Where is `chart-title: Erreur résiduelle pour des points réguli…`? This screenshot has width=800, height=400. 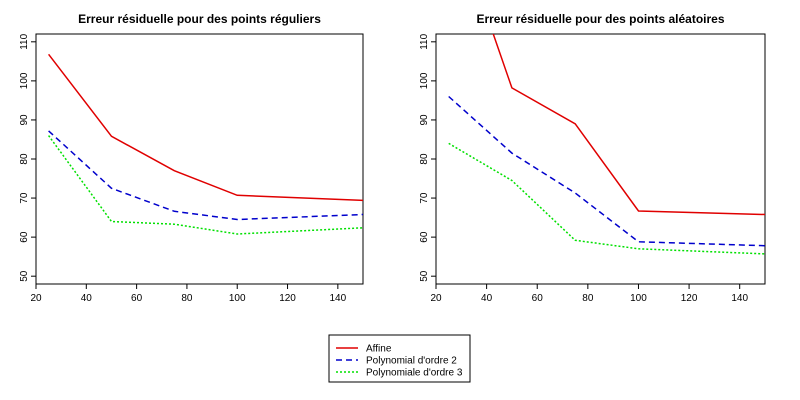 chart-title: Erreur résiduelle pour des points réguli… is located at coordinates (199, 19).